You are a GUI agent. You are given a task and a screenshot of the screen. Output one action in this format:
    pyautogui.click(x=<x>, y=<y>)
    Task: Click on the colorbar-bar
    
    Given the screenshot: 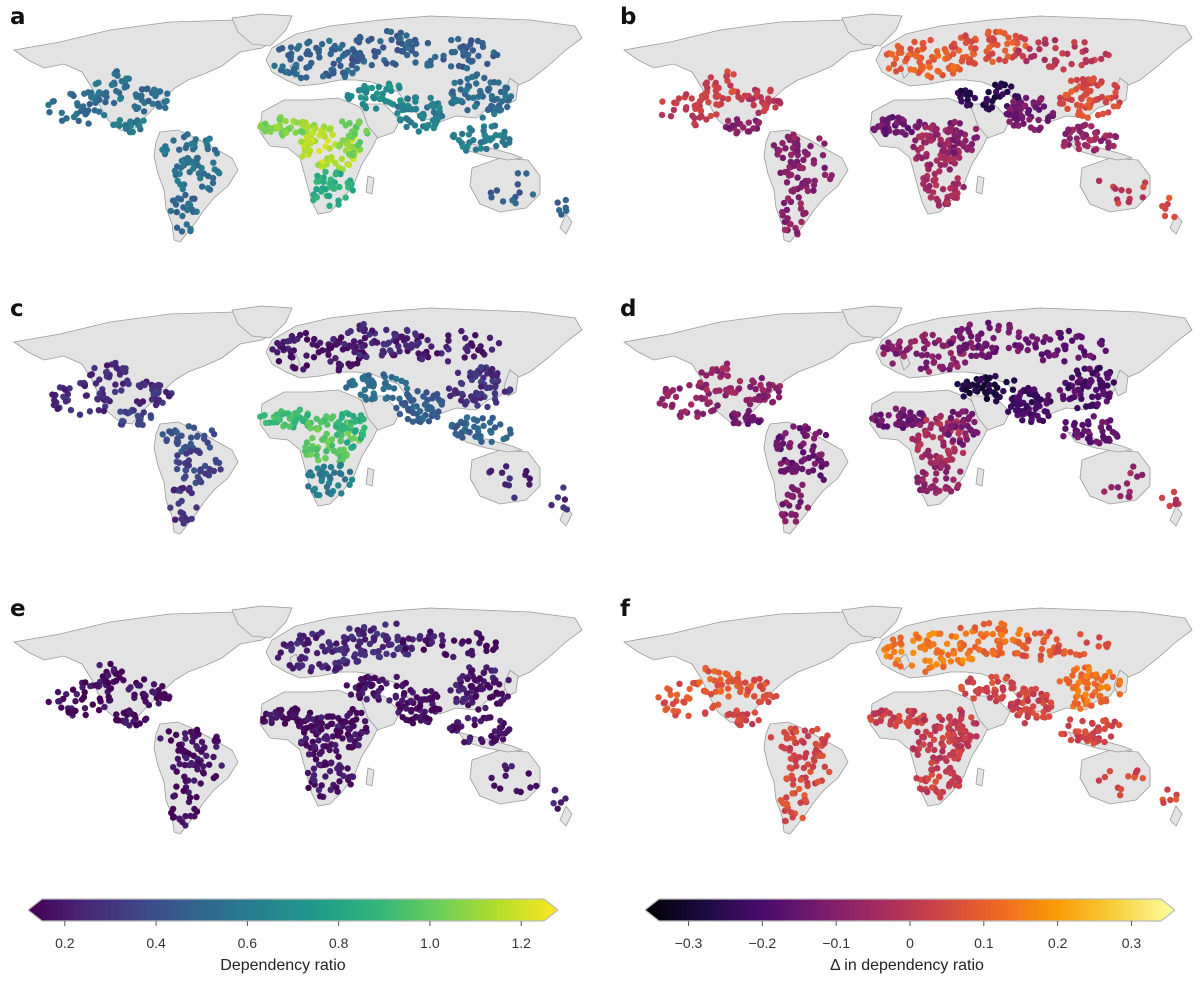 What is the action you would take?
    pyautogui.click(x=910, y=910)
    